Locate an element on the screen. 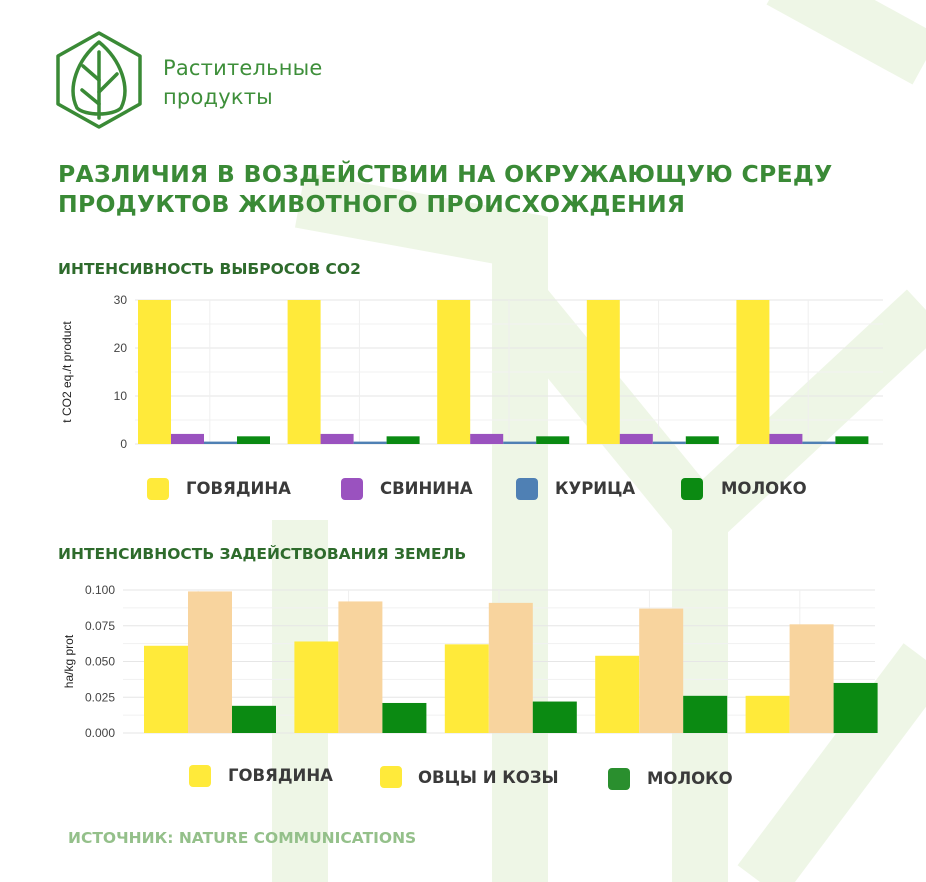 Image resolution: width=926 pixels, height=882 pixels. source-note: ИСТОЧНИК: NATURE COMMUNICATIONS is located at coordinates (242, 838).